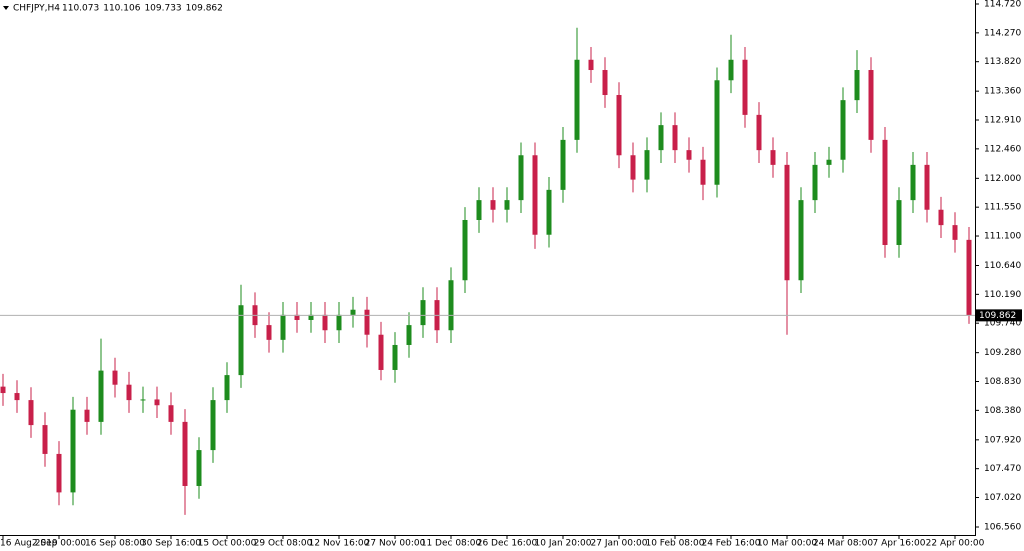  I want to click on header-value: 109.862, so click(204, 9).